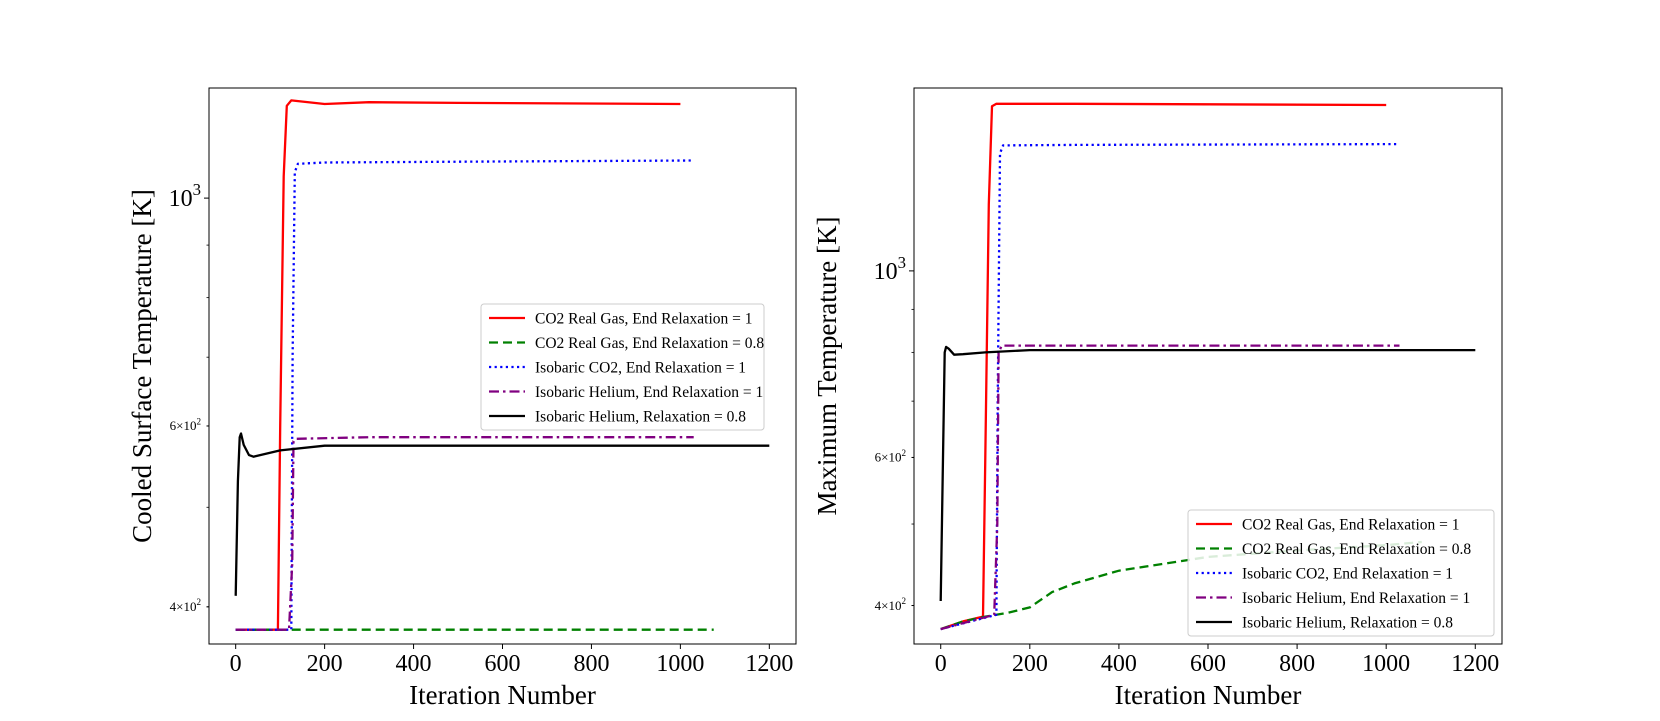 The height and width of the screenshot is (721, 1660). What do you see at coordinates (142, 366) in the screenshot?
I see `y-axis-label: Cooled Surface Temperature [K]` at bounding box center [142, 366].